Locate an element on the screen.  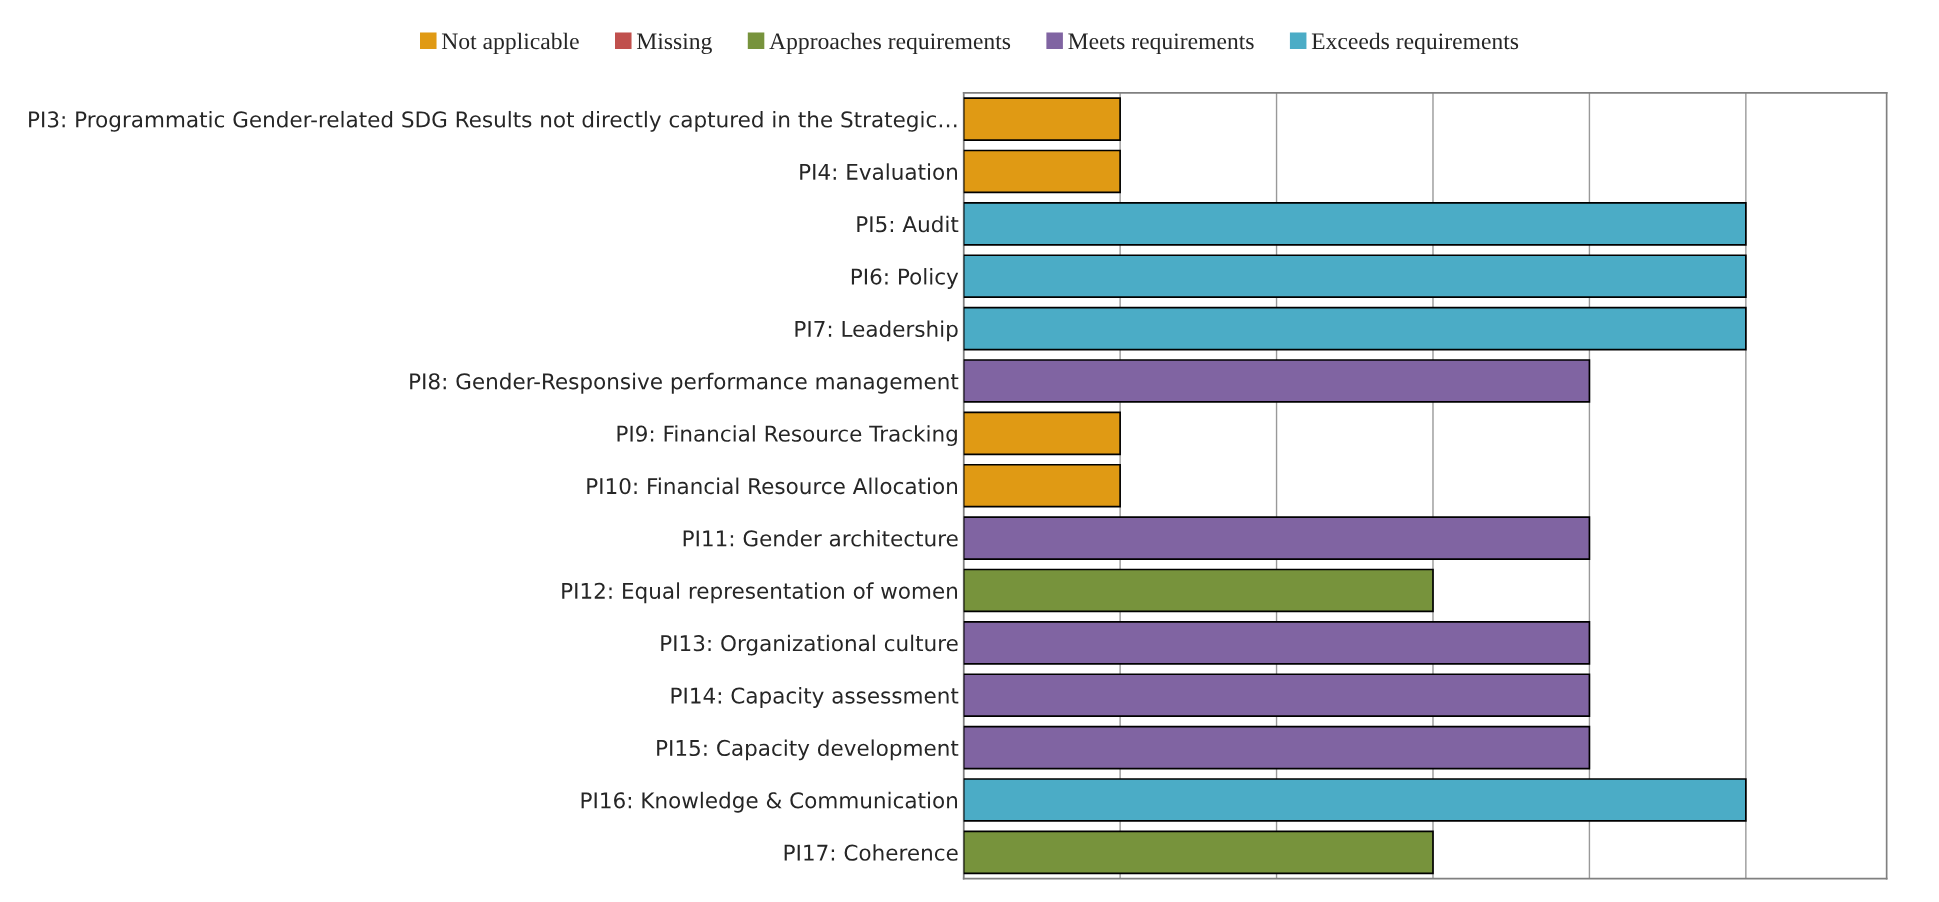
legend-label: Not applicable is located at coordinates (510, 43).